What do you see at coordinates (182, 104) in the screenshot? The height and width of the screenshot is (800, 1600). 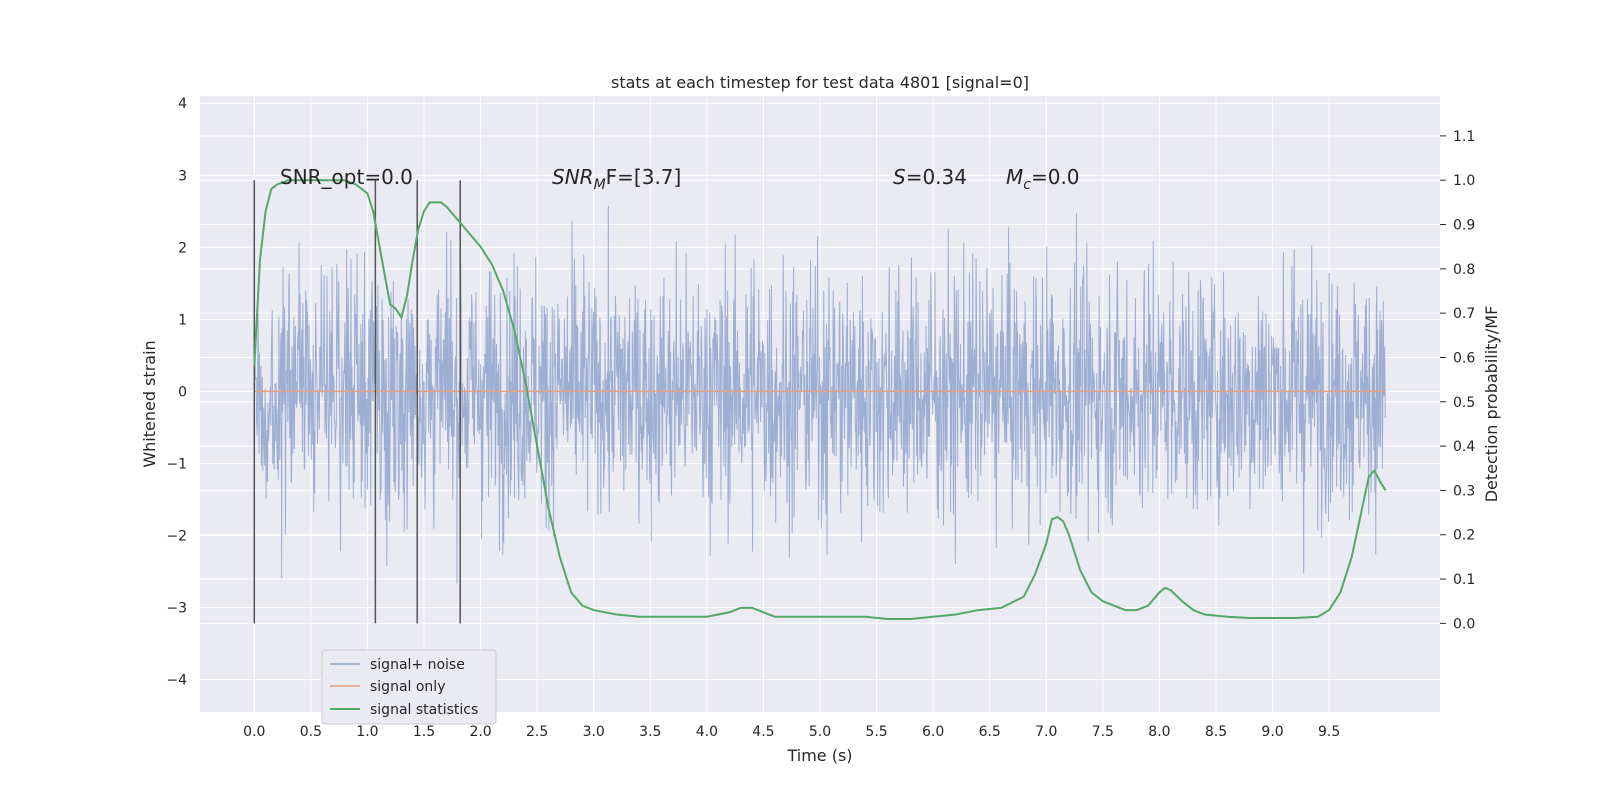 I see `y-left-tick-label: 4` at bounding box center [182, 104].